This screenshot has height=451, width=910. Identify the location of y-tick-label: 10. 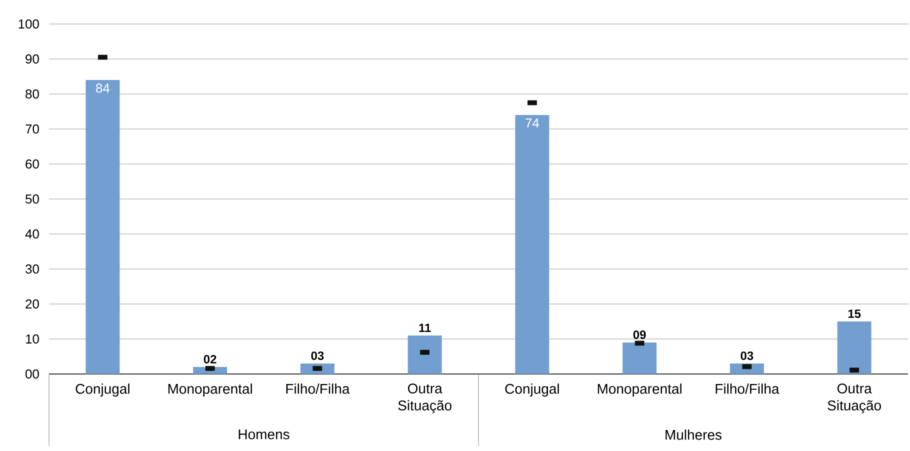
(32, 339).